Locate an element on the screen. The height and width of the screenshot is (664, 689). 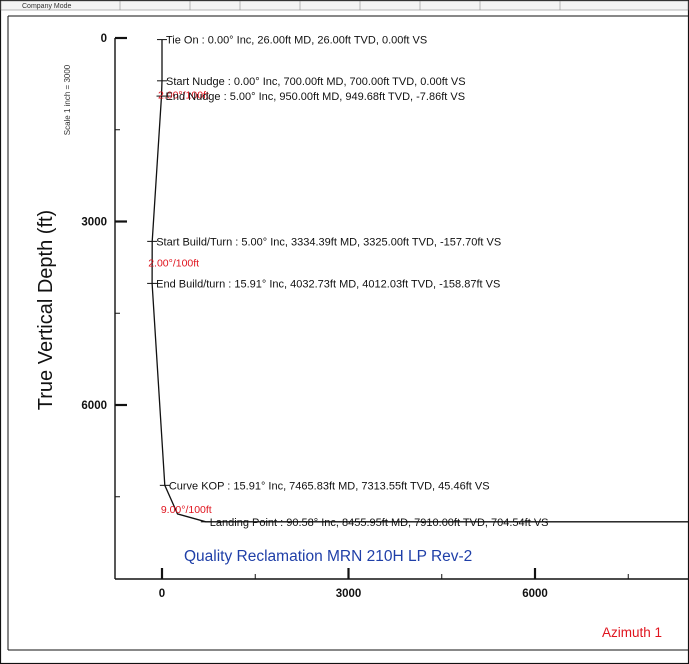
y-axis-title: True Vertical Depth (ft) is located at coordinates (46, 310).